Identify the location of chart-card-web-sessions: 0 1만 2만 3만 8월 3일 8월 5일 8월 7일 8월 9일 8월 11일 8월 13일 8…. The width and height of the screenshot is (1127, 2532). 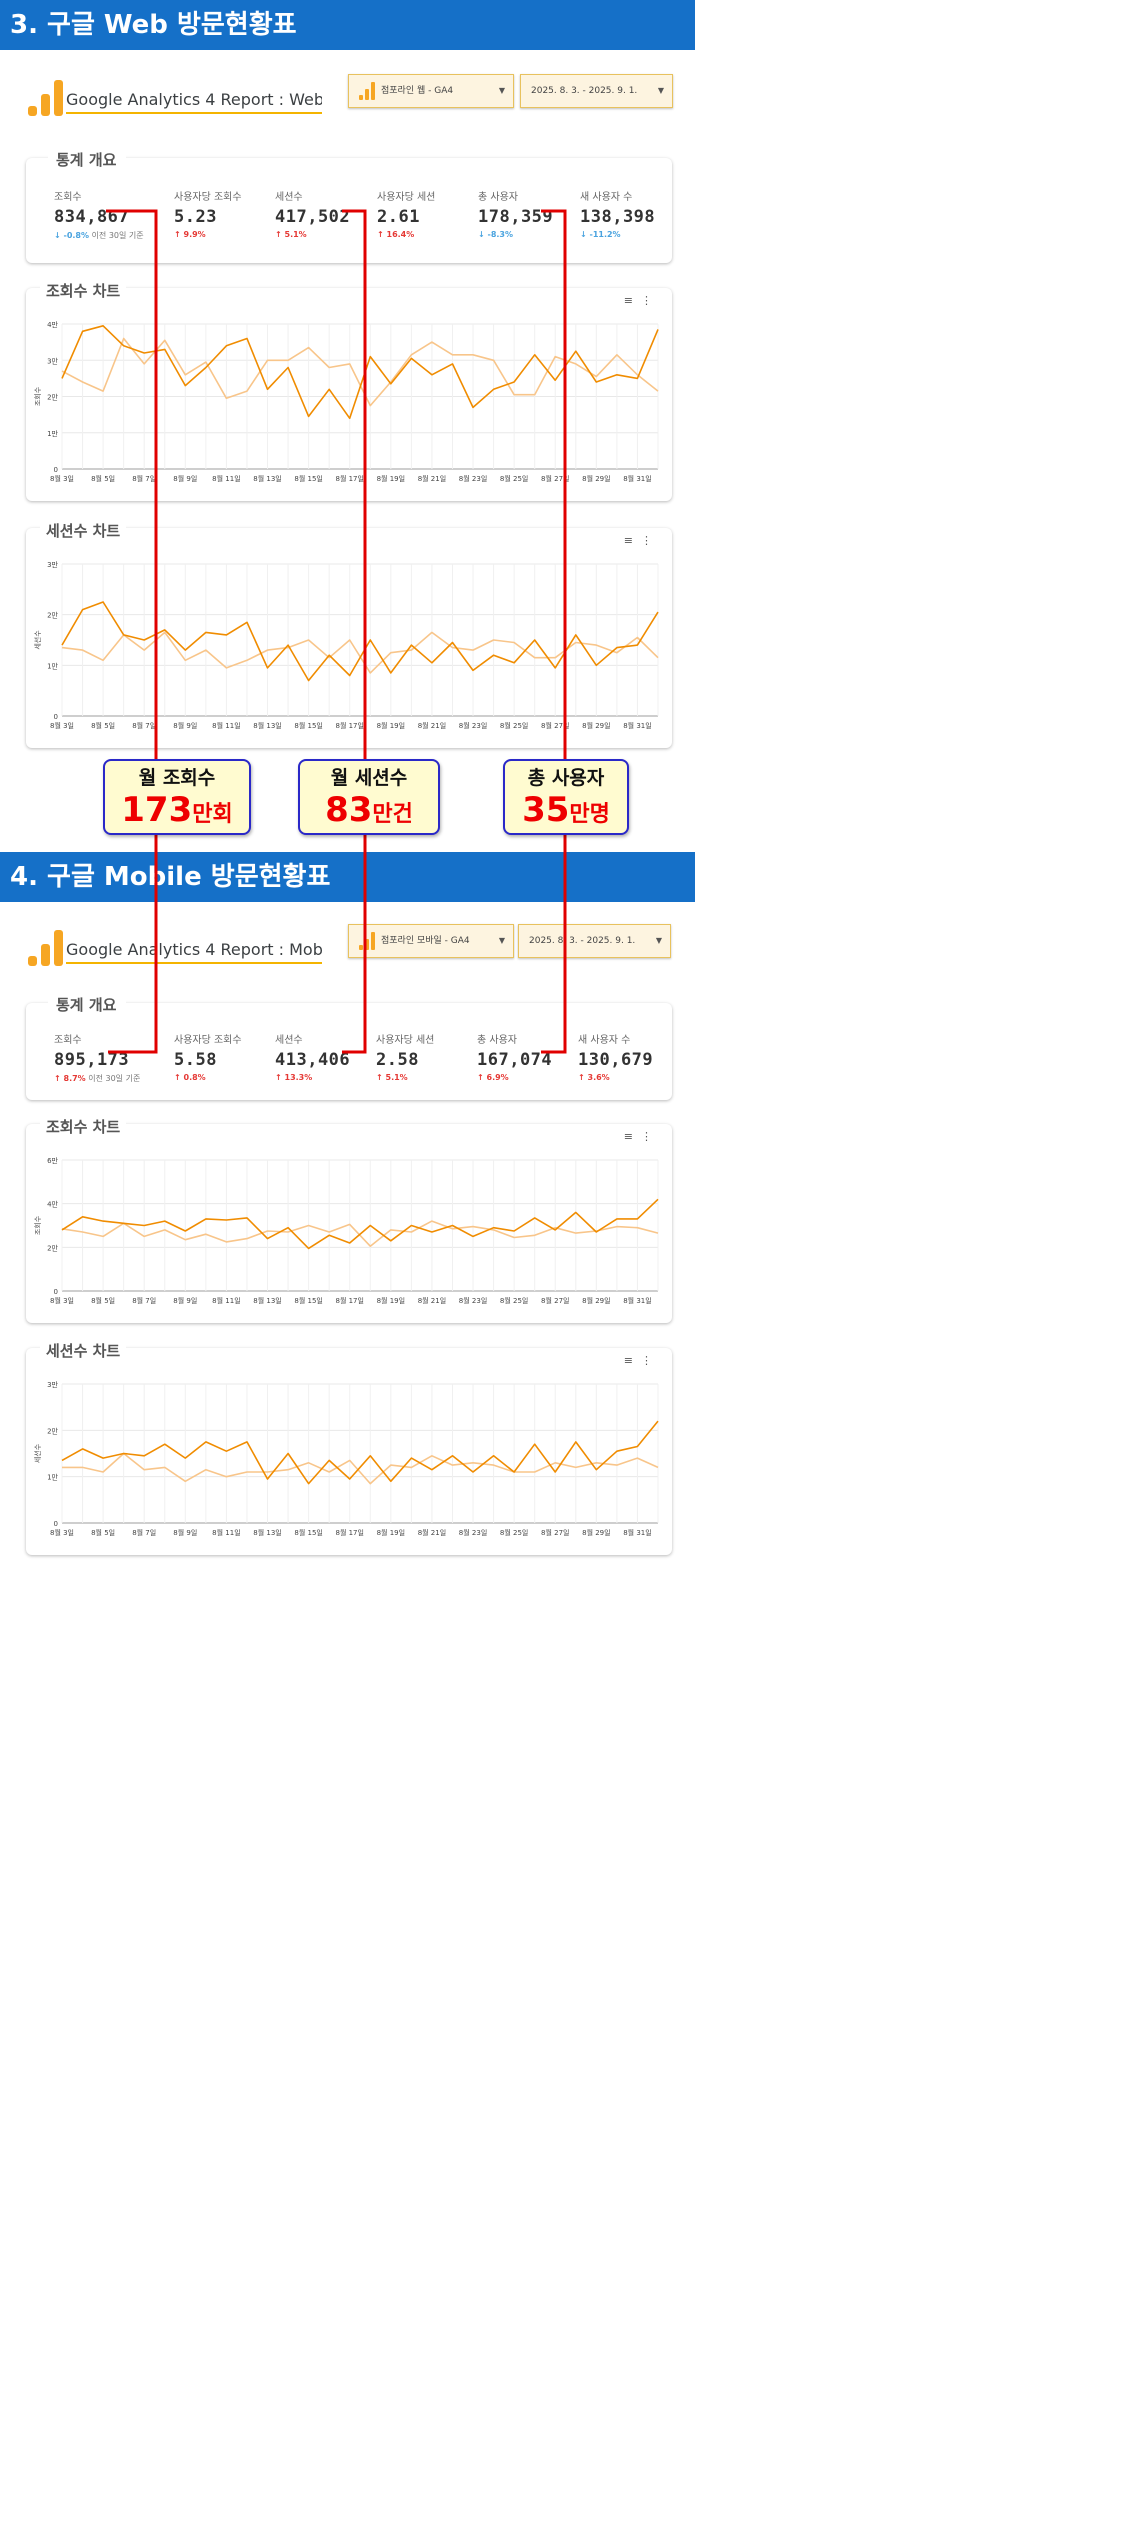
(349, 634).